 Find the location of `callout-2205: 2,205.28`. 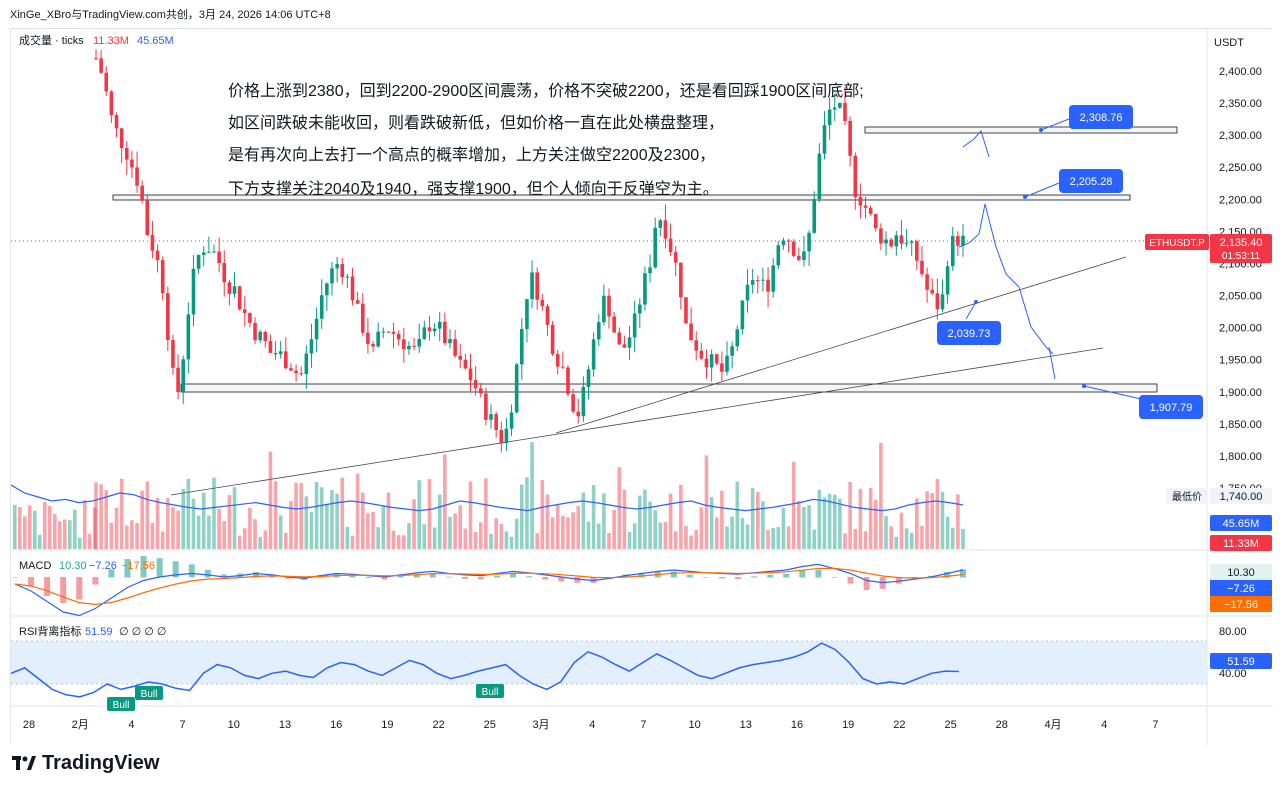

callout-2205: 2,205.28 is located at coordinates (1091, 181).